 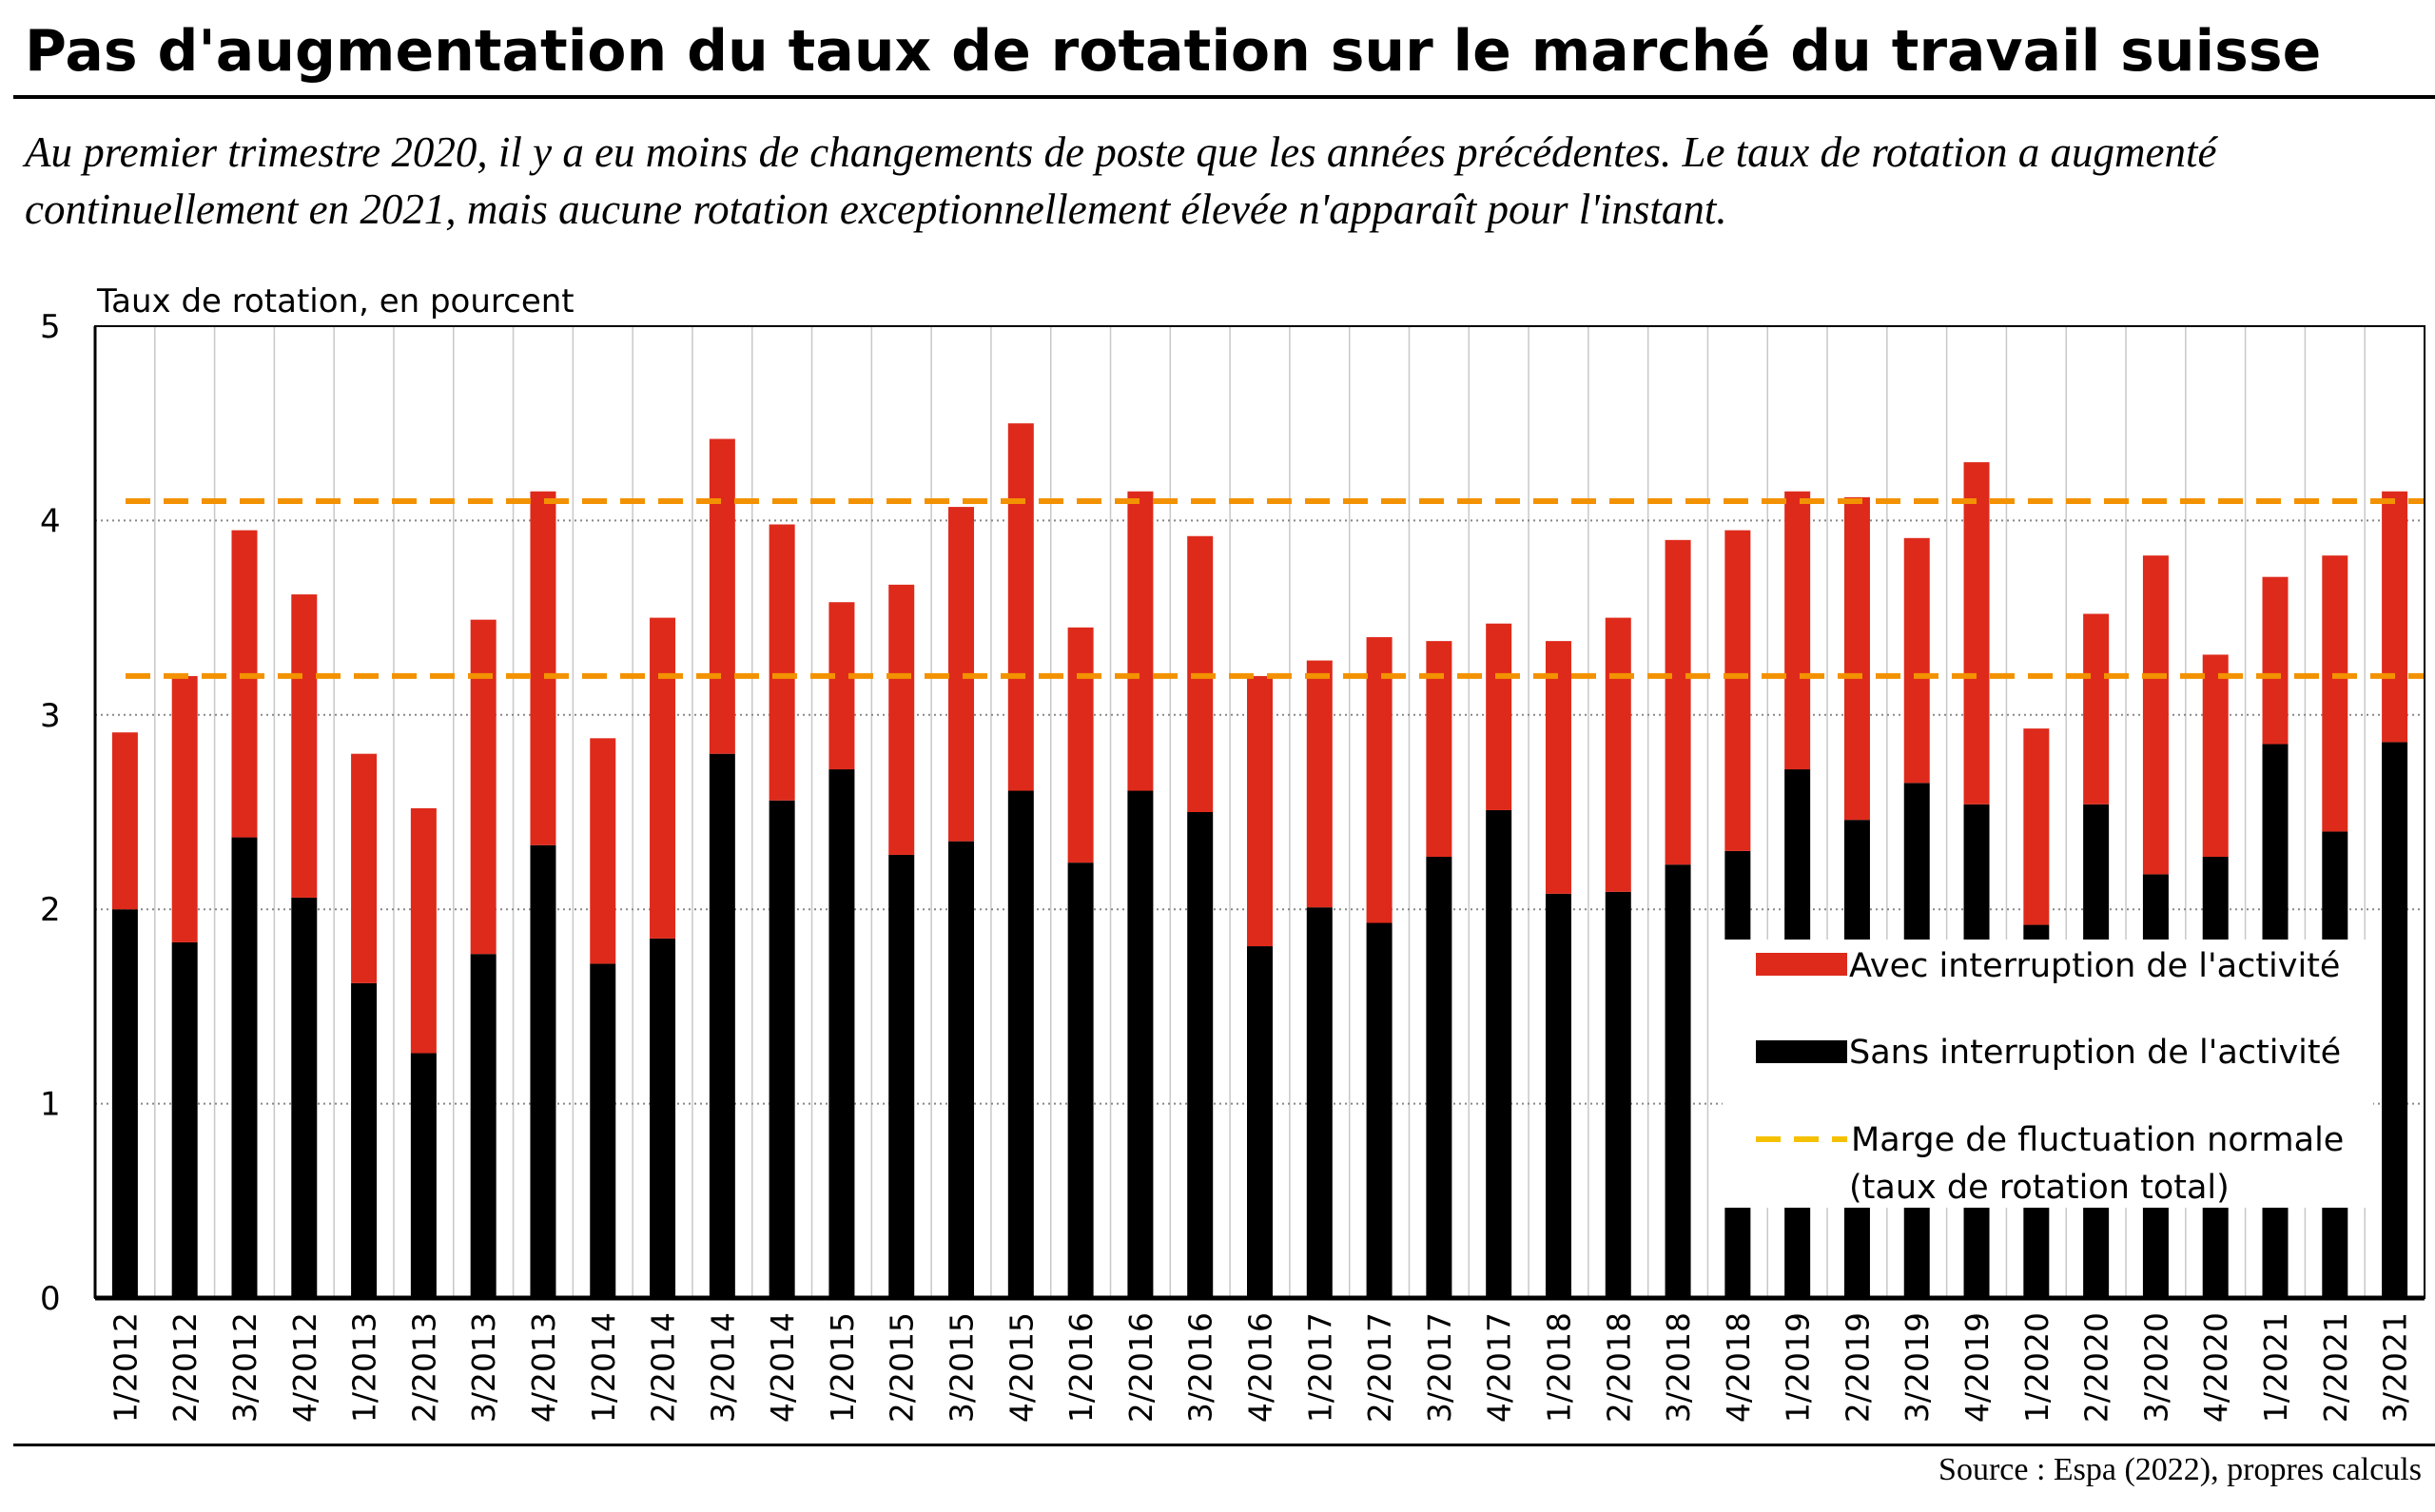 What do you see at coordinates (842, 1367) in the screenshot?
I see `x-tick-label: 1/2015` at bounding box center [842, 1367].